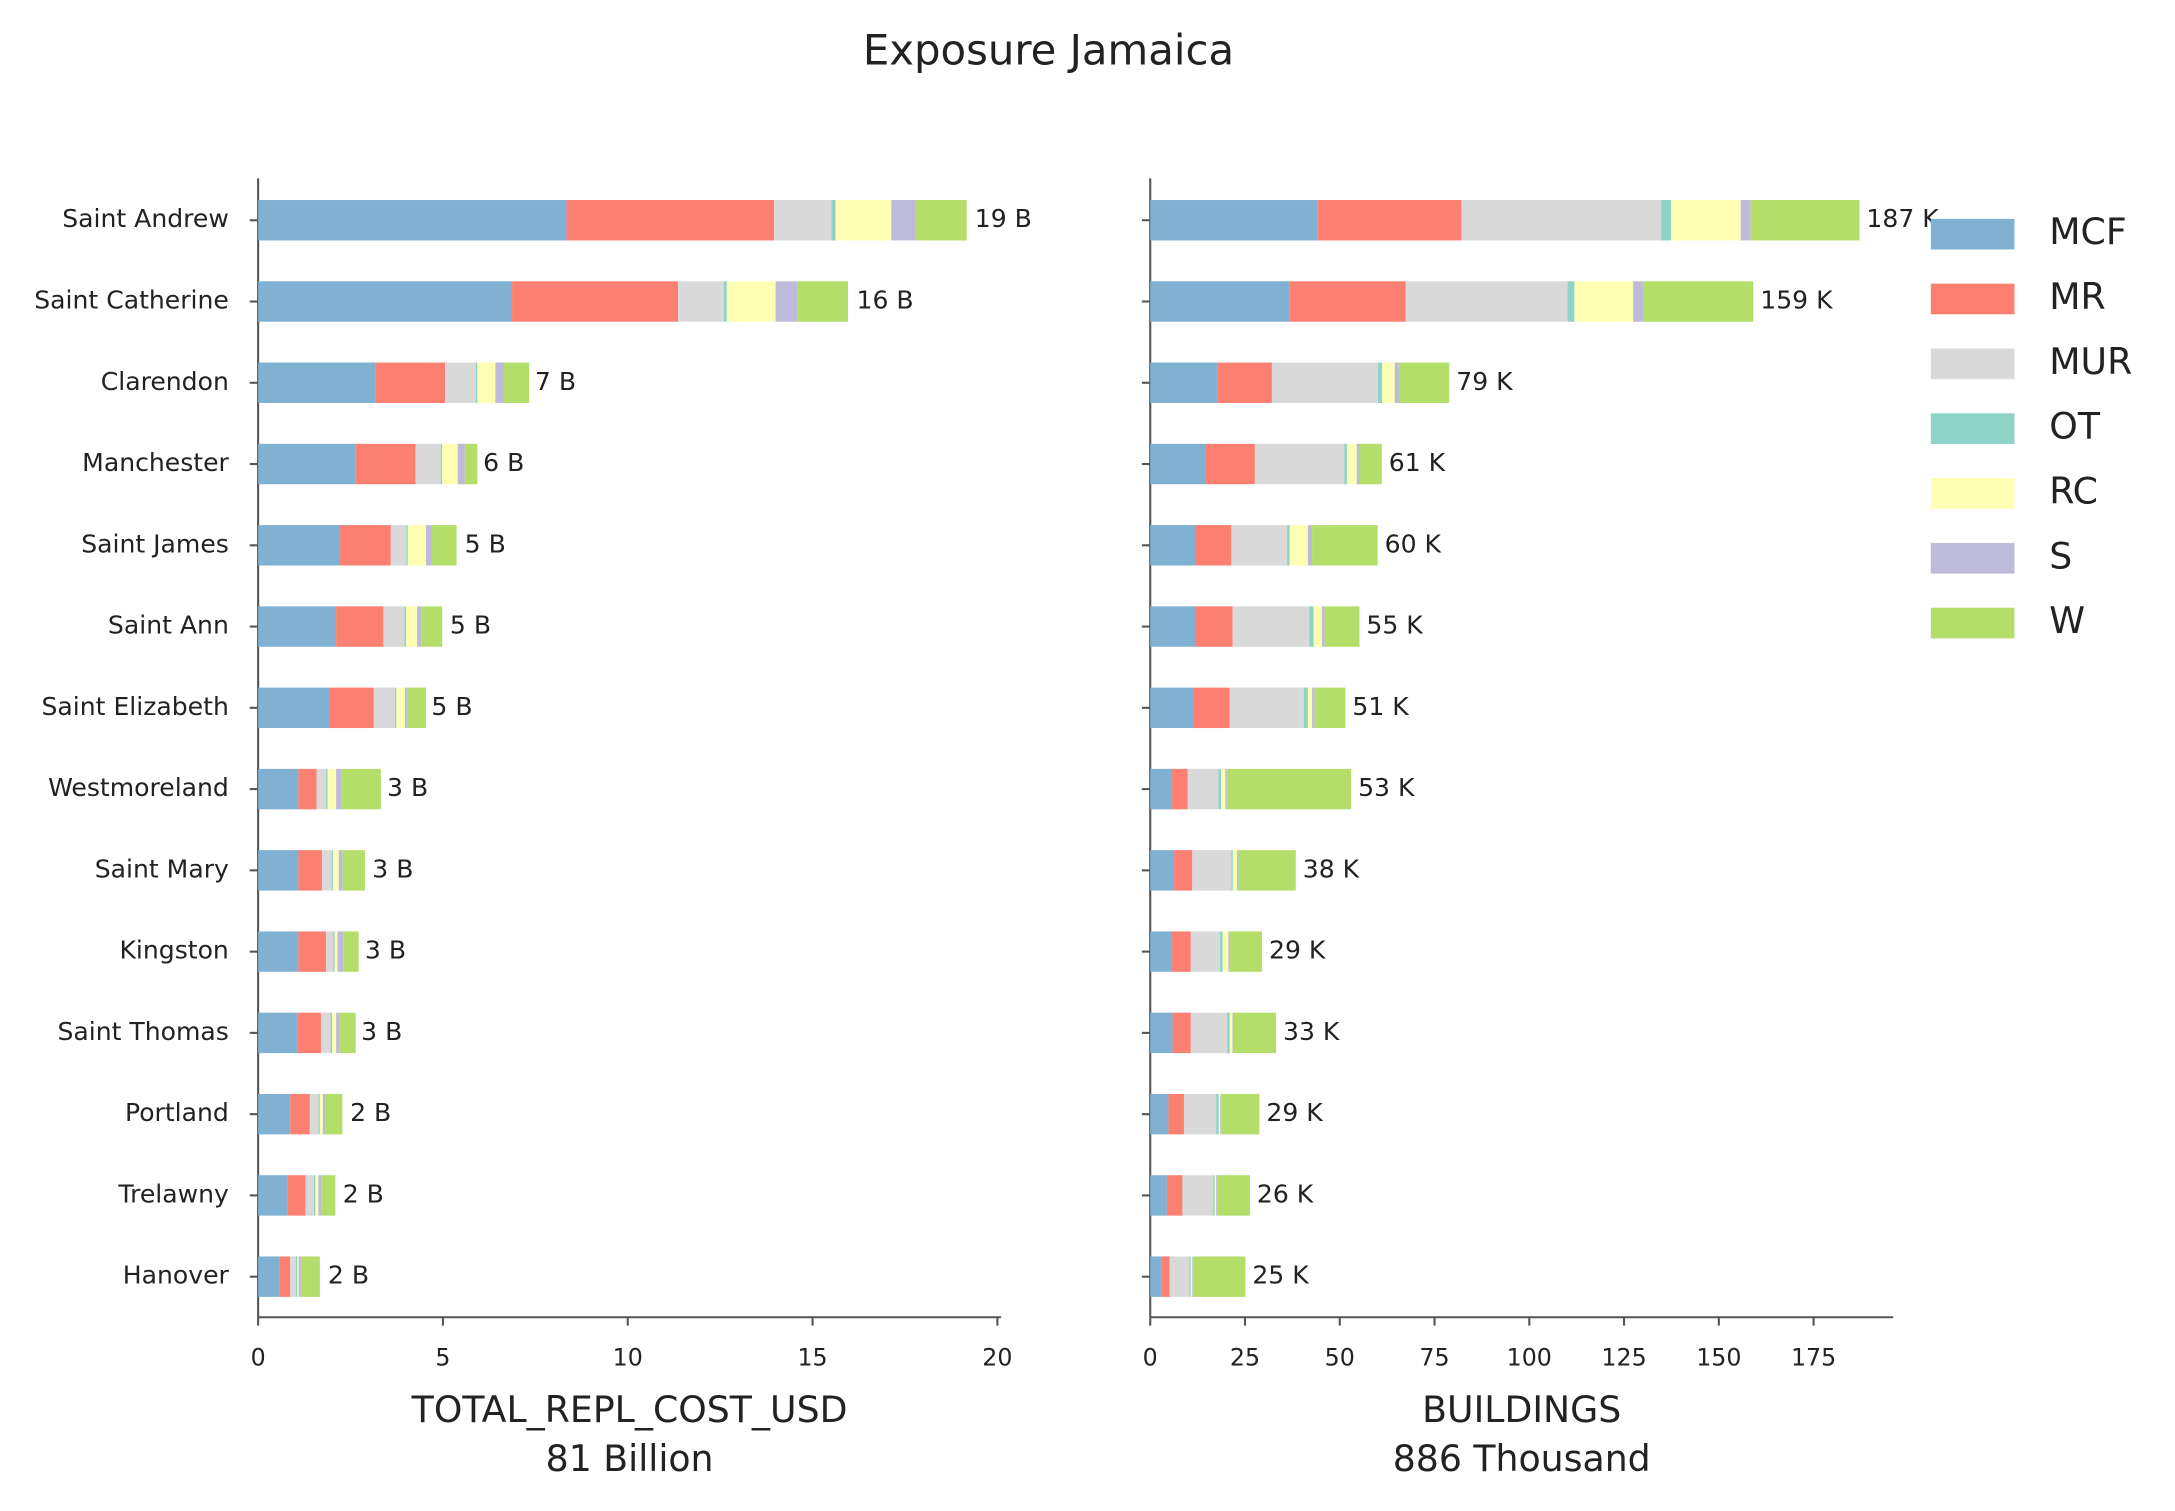  I want to click on total-label: 29 K, so click(1297, 950).